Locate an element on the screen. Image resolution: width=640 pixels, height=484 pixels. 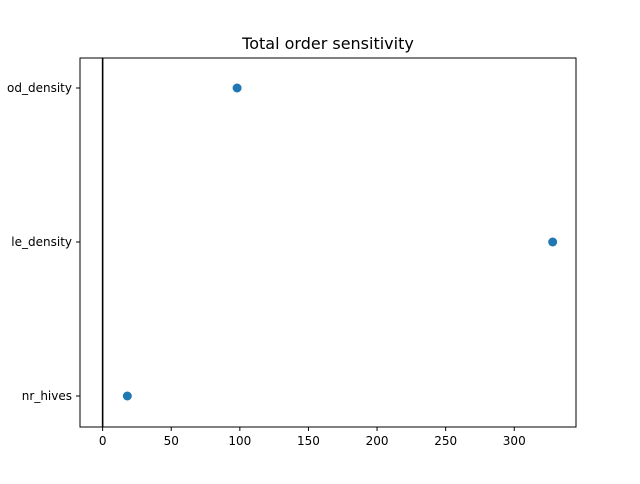
data-point-brood-density is located at coordinates (237, 88).